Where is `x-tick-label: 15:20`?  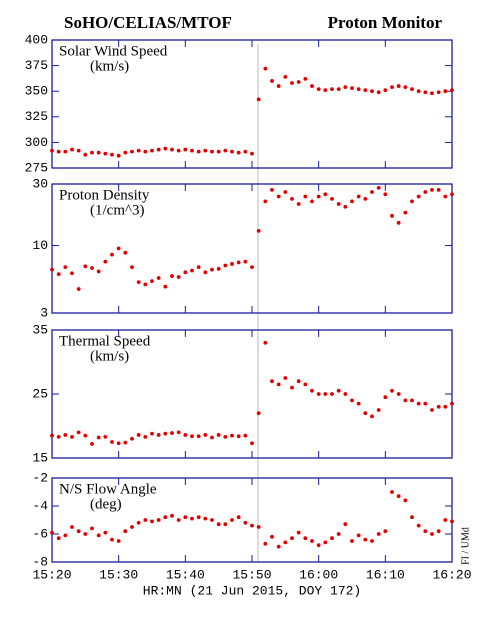
x-tick-label: 15:20 is located at coordinates (51, 574).